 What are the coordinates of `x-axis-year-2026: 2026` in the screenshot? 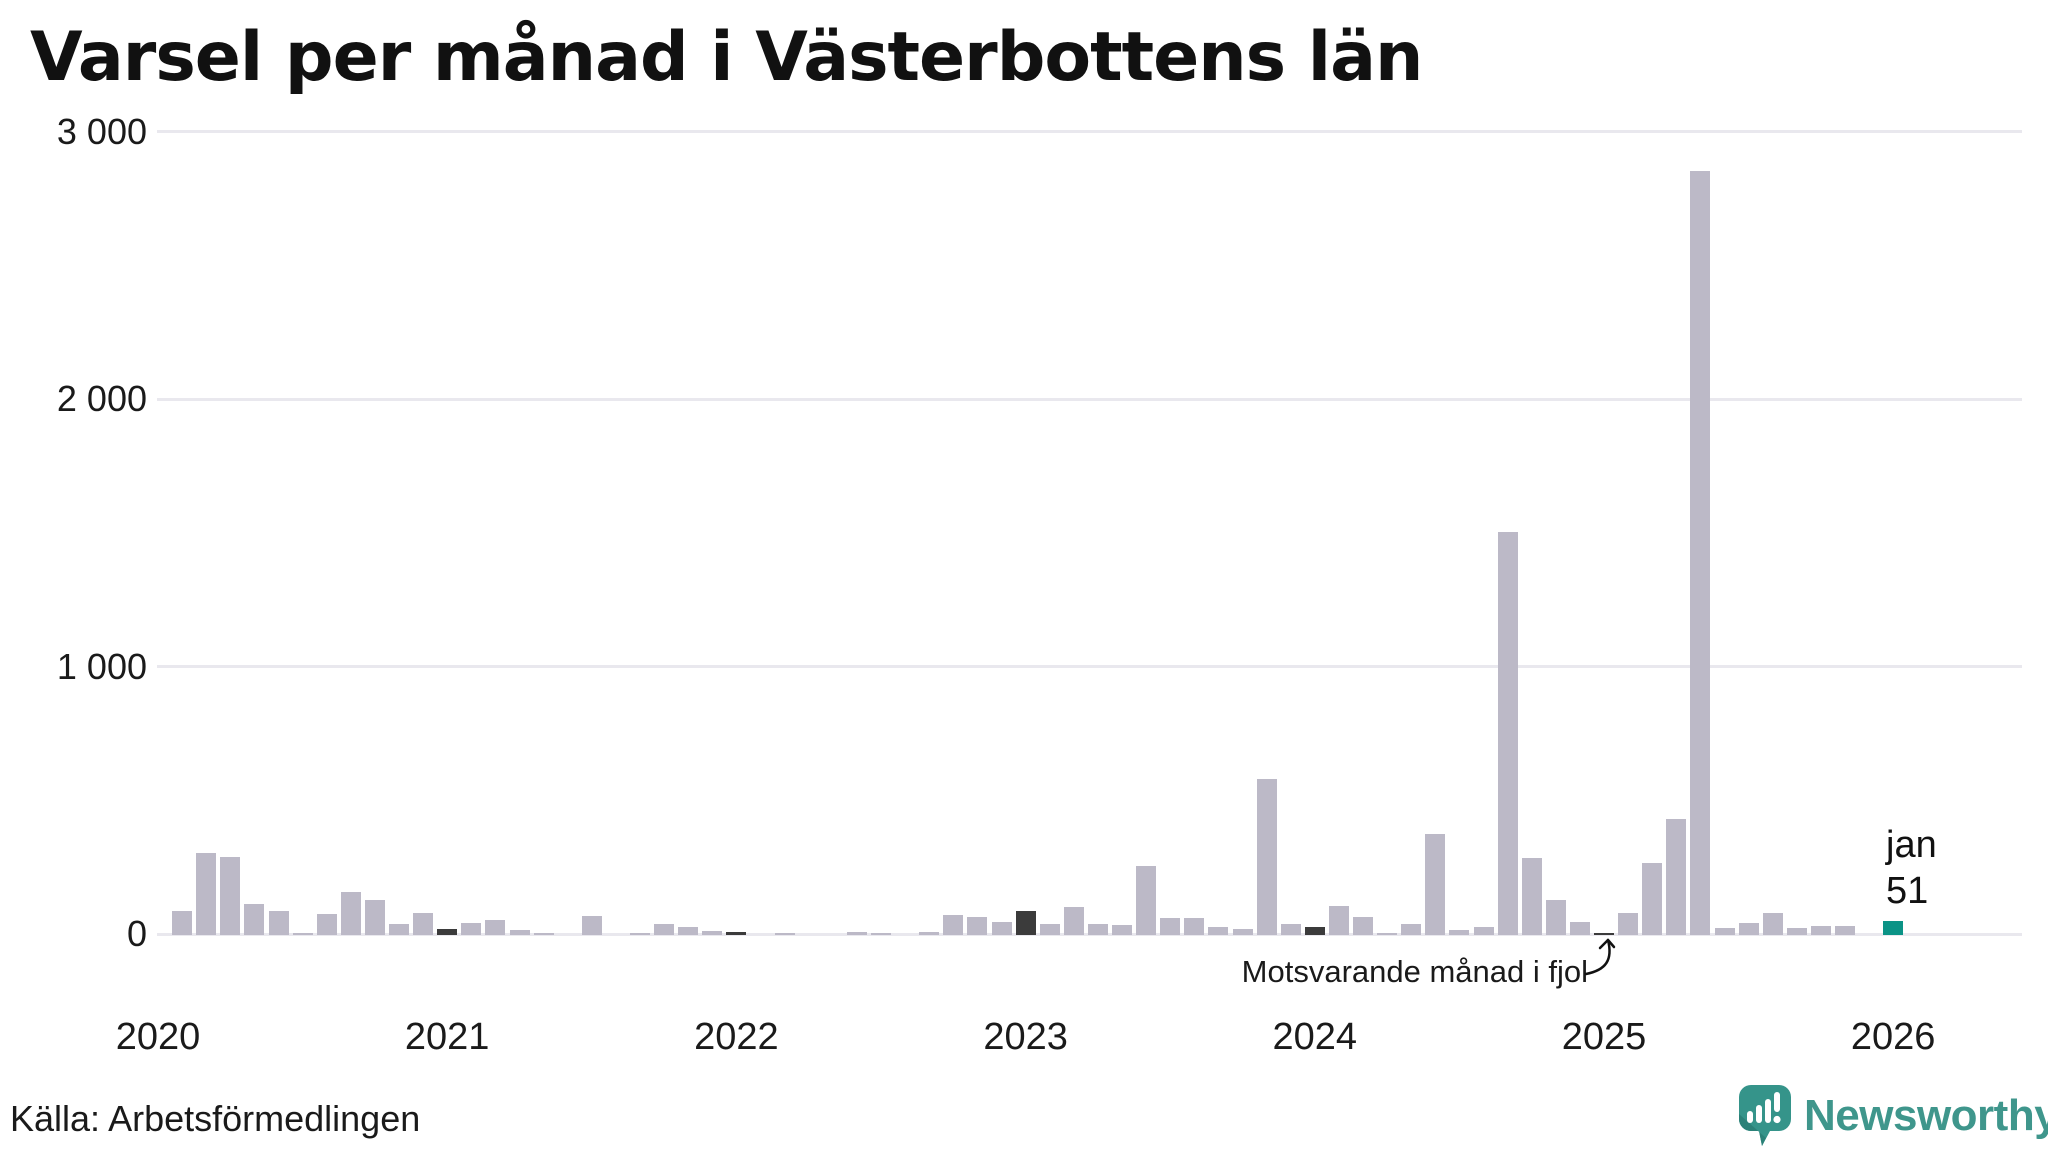 It's located at (1893, 1037).